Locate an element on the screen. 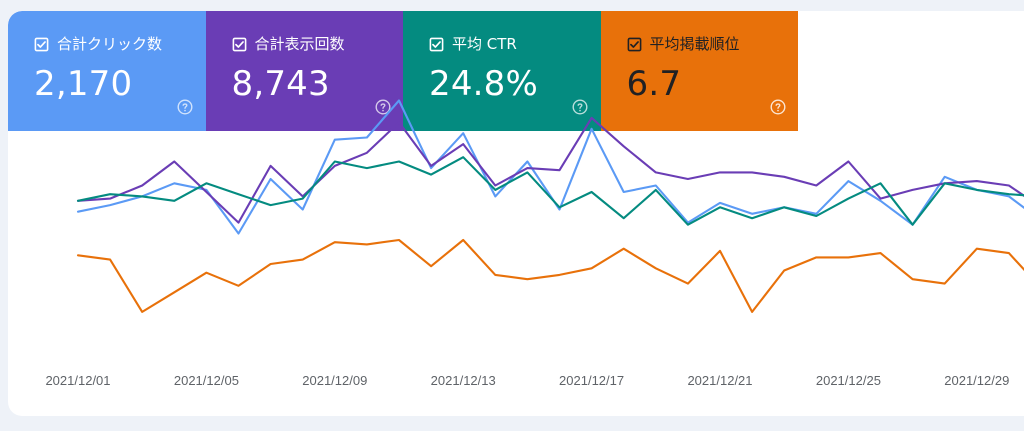 This screenshot has height=431, width=1024. metric-header: 合計クリック数 is located at coordinates (120, 44).